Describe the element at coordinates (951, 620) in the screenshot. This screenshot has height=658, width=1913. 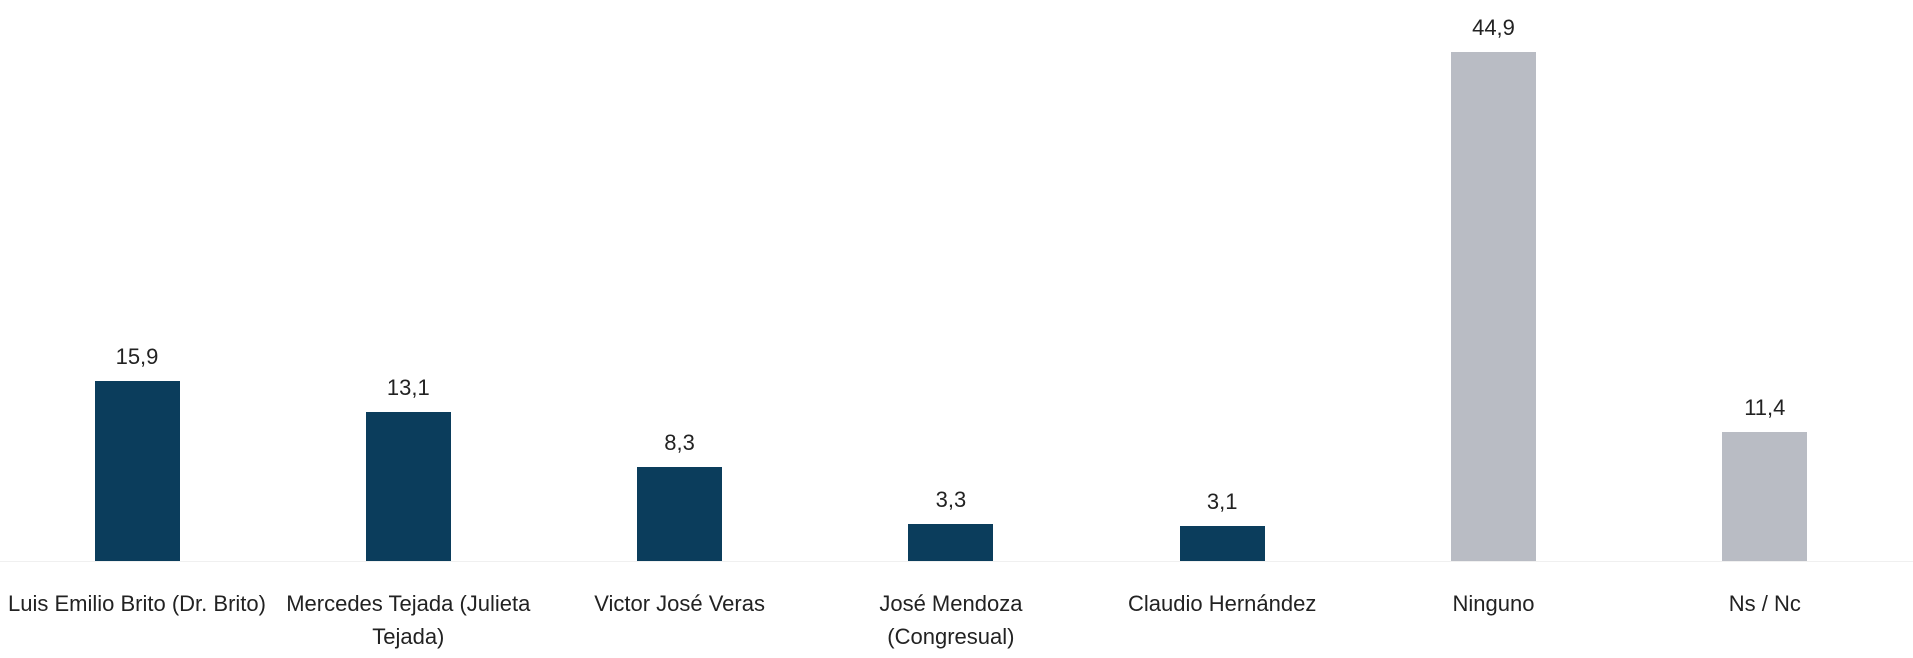
I see `category-label: José Mendoza (Congresual)` at that location.